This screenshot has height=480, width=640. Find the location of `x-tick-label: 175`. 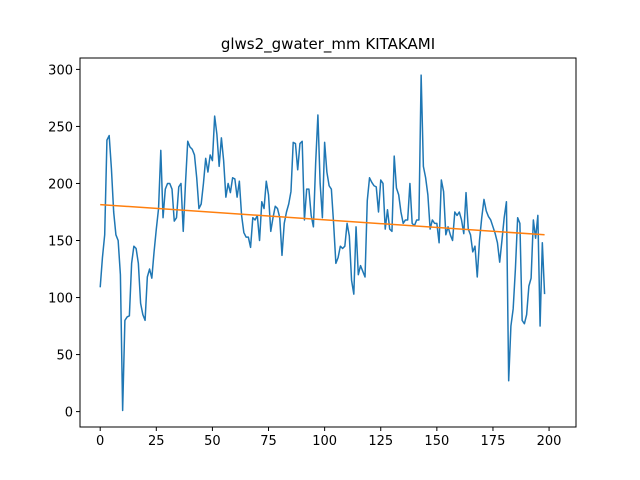

x-tick-label: 175 is located at coordinates (493, 441).